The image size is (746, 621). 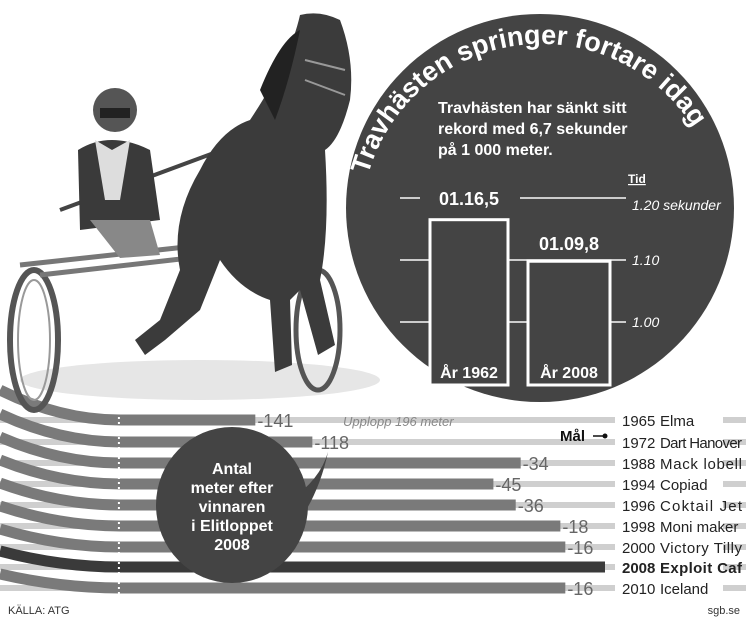 I want to click on horse-name: Exploit Caf, so click(x=701, y=568).